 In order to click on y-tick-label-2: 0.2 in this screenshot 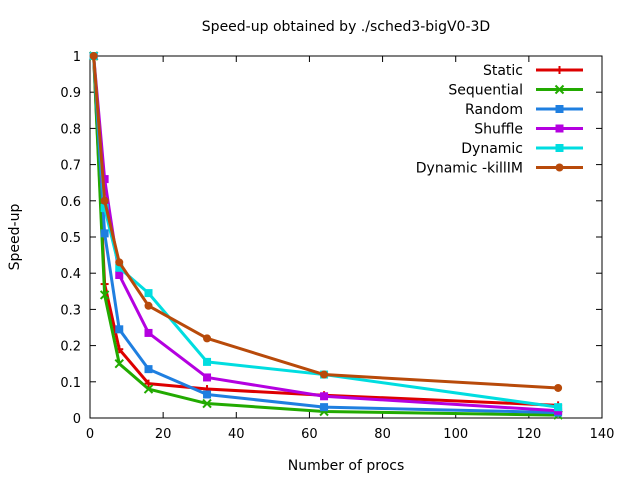, I will do `click(70, 347)`.